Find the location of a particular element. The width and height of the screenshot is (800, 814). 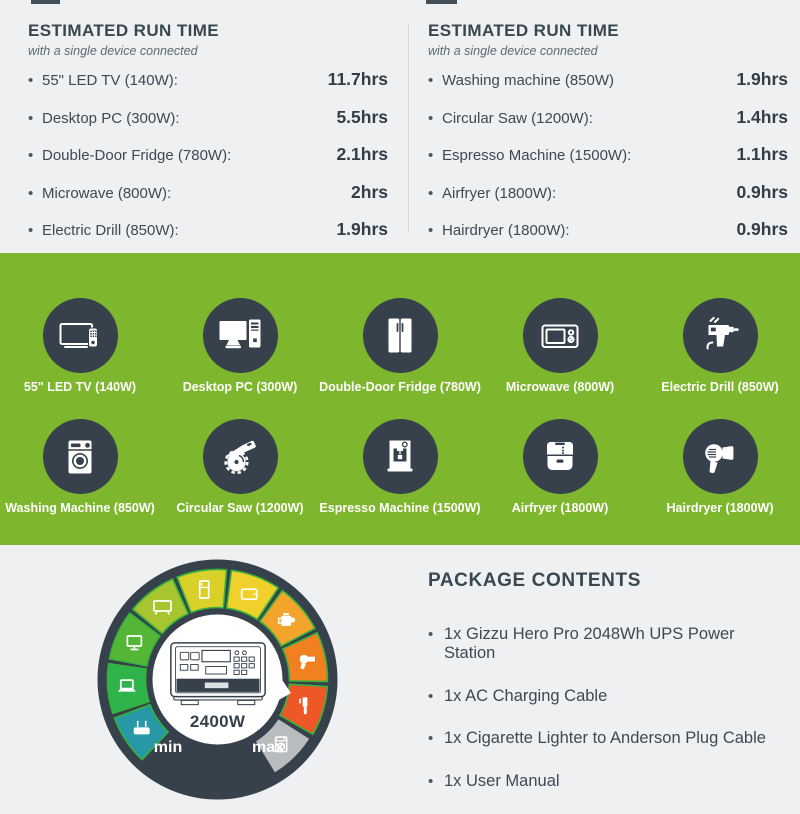

gauge-min-label: min is located at coordinates (168, 747).